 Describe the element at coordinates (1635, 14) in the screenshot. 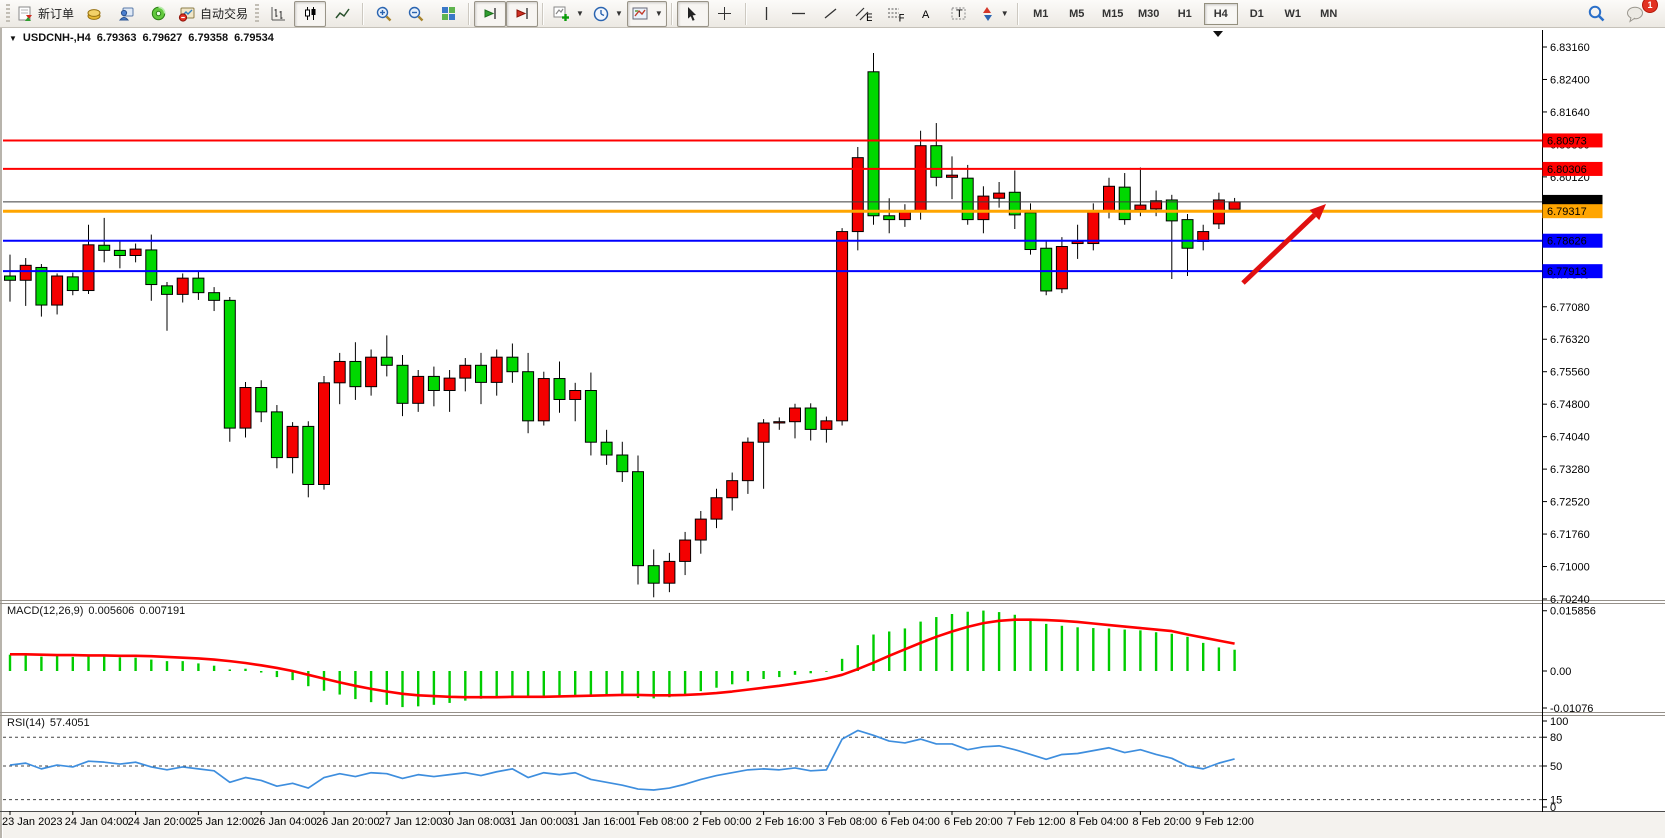

I see `chat-bubble-icon` at that location.